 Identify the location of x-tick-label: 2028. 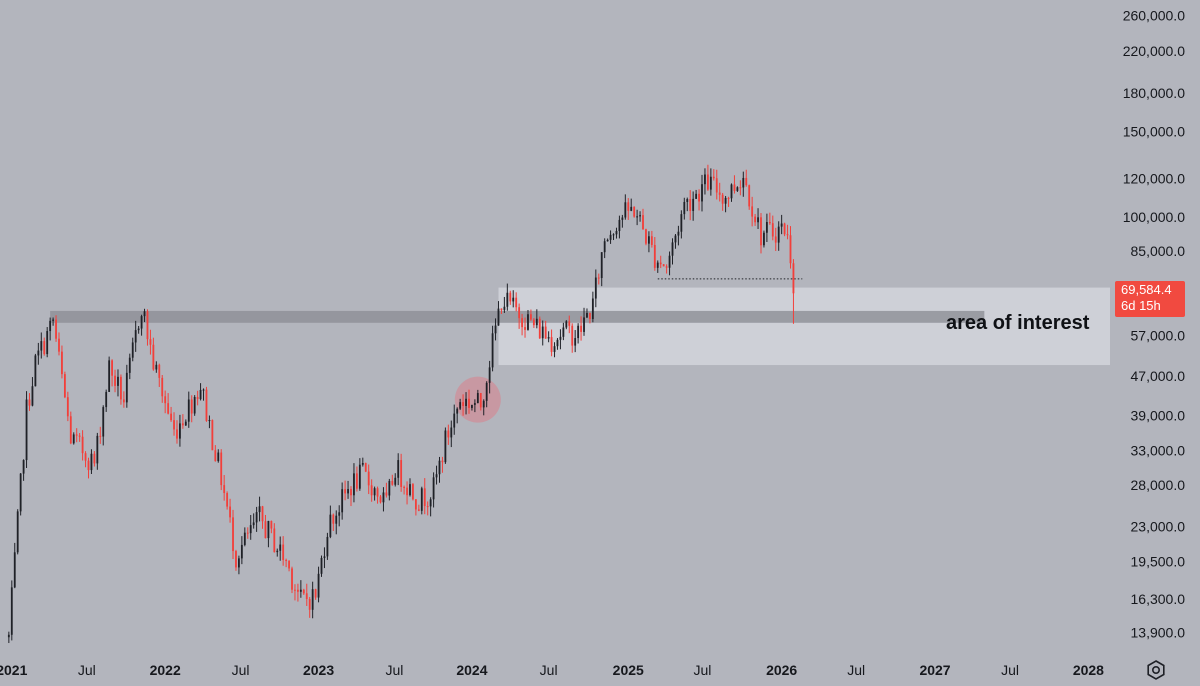
(1088, 670).